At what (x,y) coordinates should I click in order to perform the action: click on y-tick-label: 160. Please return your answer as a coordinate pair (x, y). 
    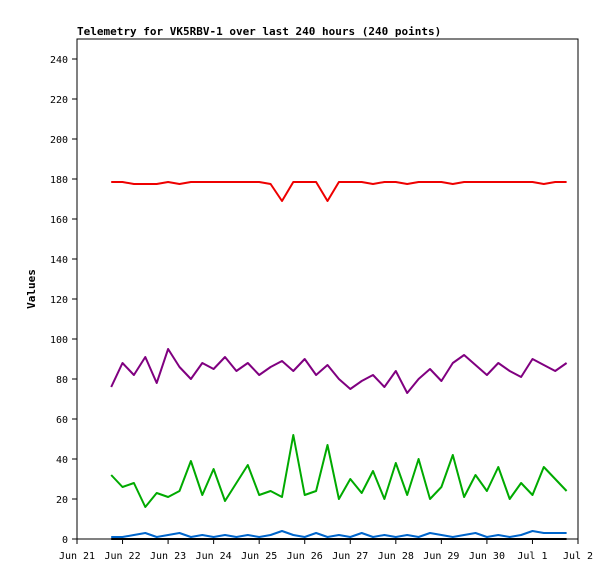
    Looking at the image, I should click on (59, 220).